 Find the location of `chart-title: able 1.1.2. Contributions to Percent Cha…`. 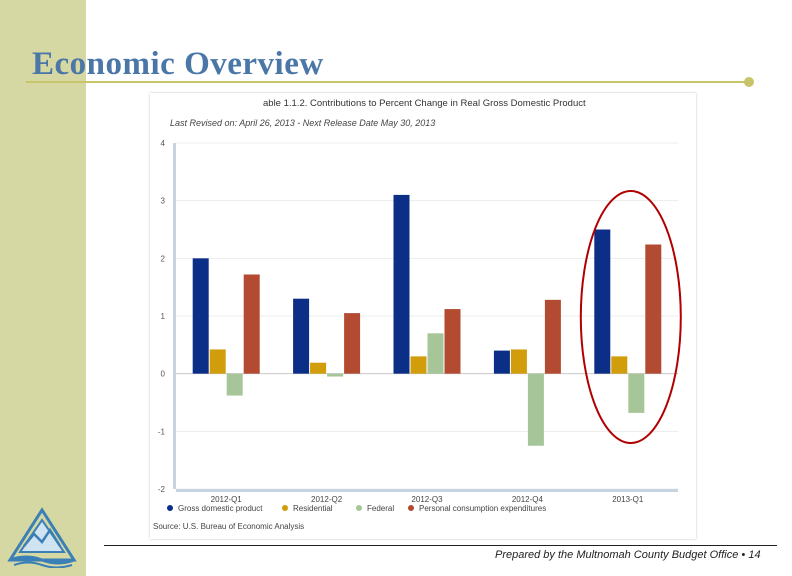

chart-title: able 1.1.2. Contributions to Percent Cha… is located at coordinates (424, 103).